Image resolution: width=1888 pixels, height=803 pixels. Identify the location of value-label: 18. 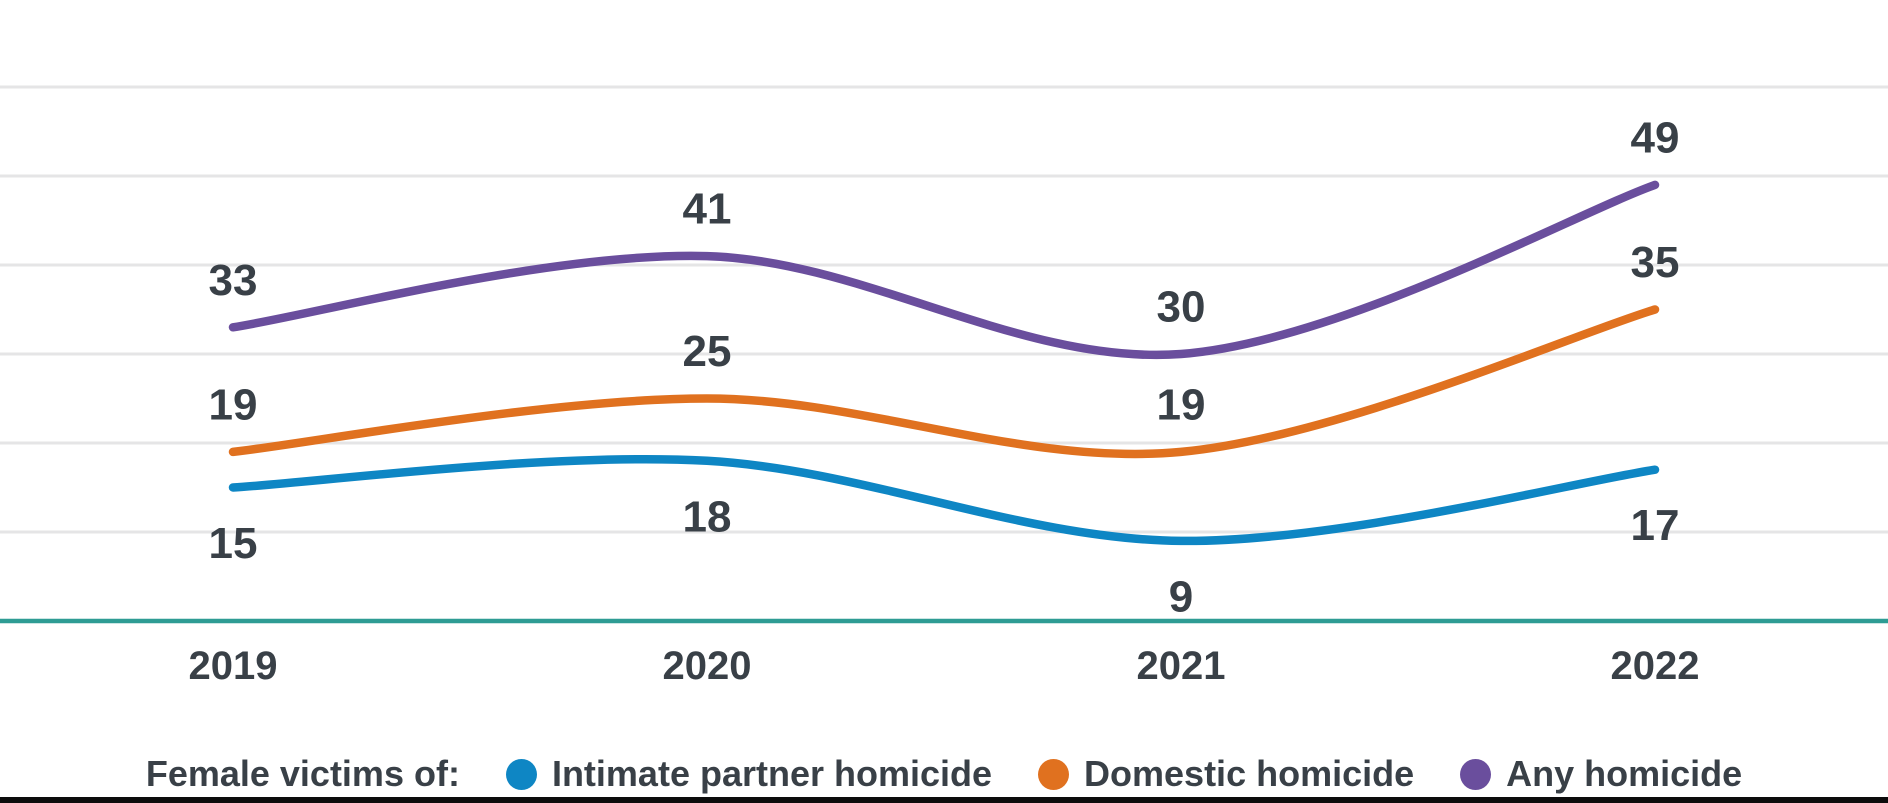
(707, 516).